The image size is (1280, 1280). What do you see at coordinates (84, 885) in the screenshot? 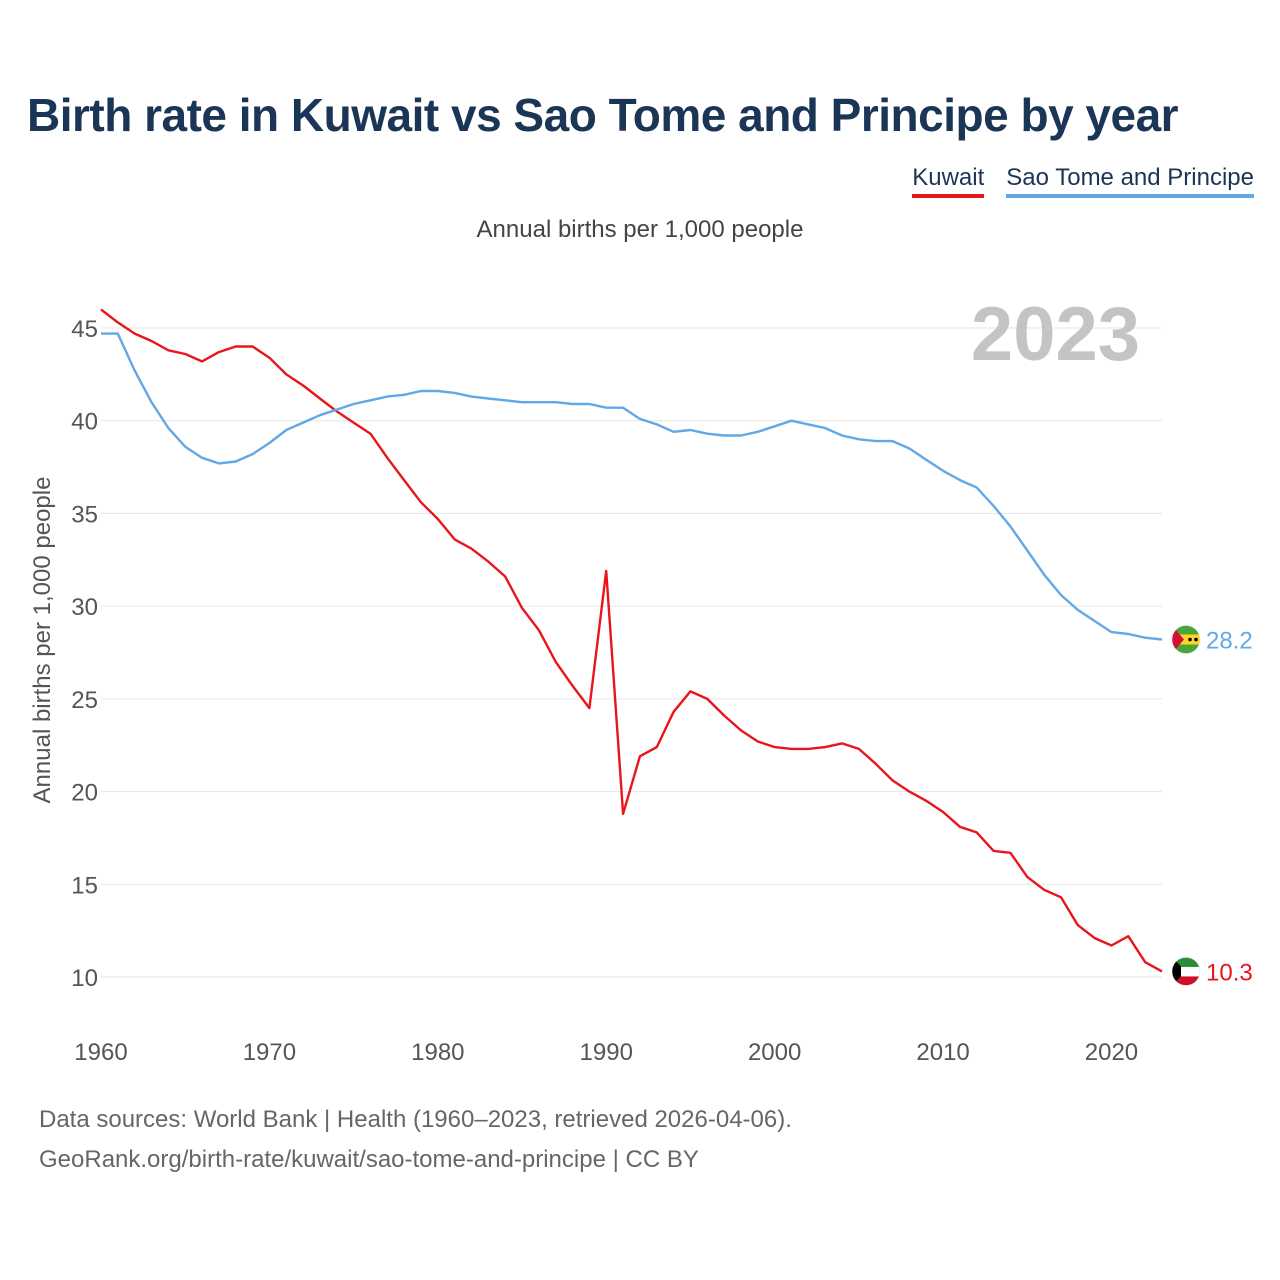
I see `y-tick-label: 15` at bounding box center [84, 885].